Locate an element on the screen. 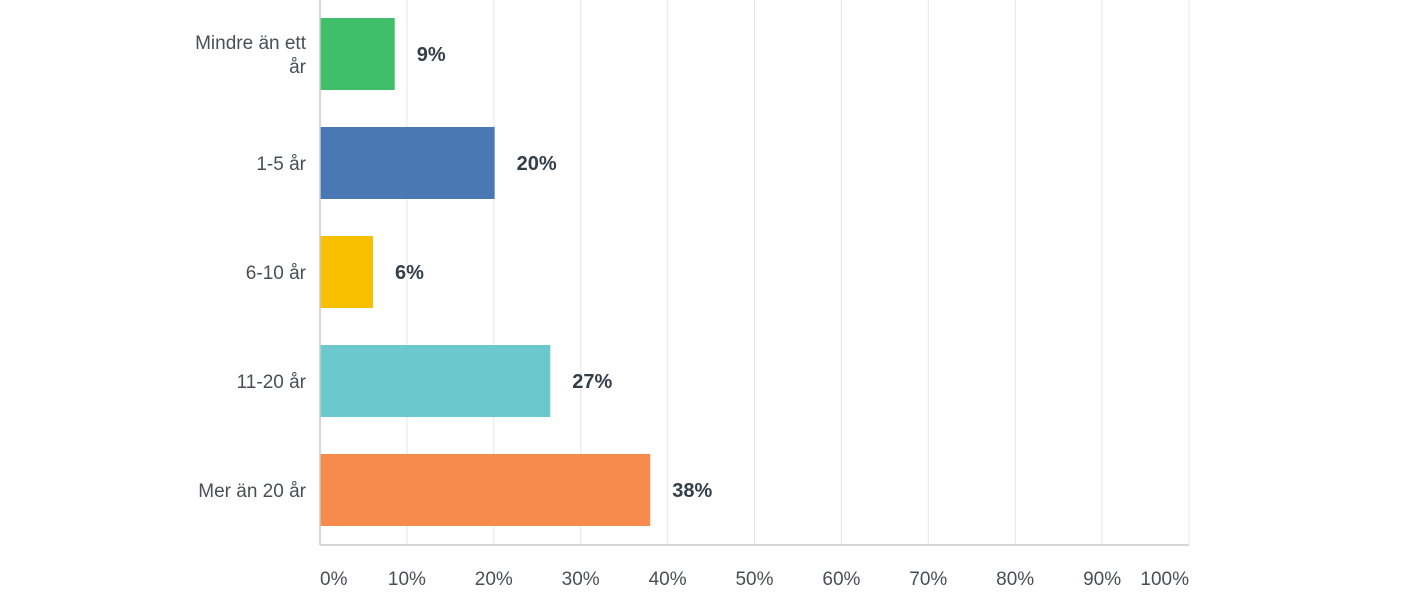 The height and width of the screenshot is (600, 1420). value-label: 9% is located at coordinates (431, 55).